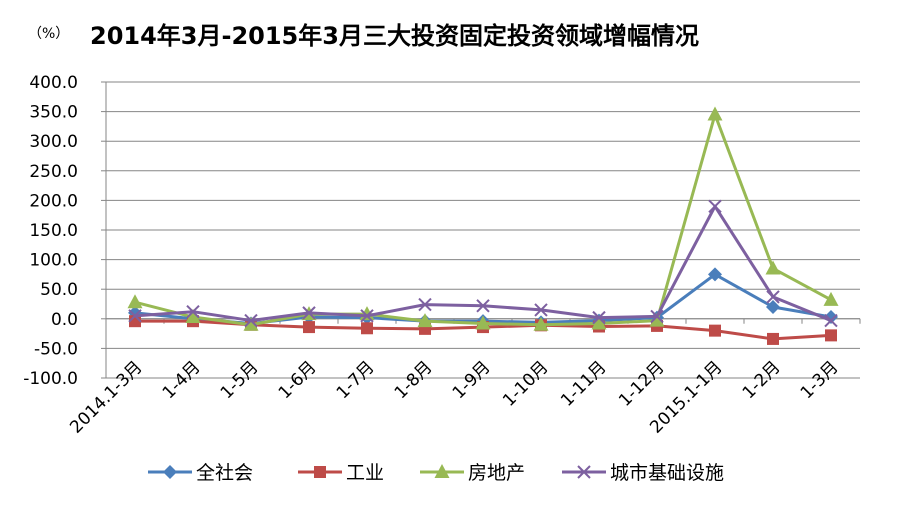 Image resolution: width=898 pixels, height=508 pixels. I want to click on y-tick-label: 200.0, so click(53, 201).